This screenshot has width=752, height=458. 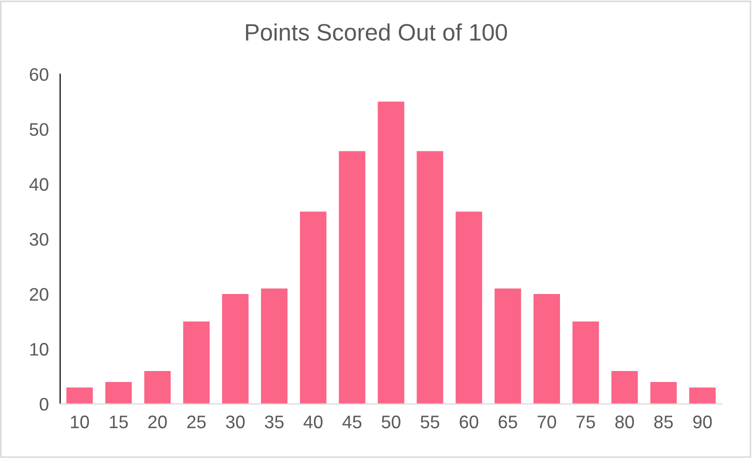 What do you see at coordinates (391, 422) in the screenshot?
I see `x-tick-label: 50` at bounding box center [391, 422].